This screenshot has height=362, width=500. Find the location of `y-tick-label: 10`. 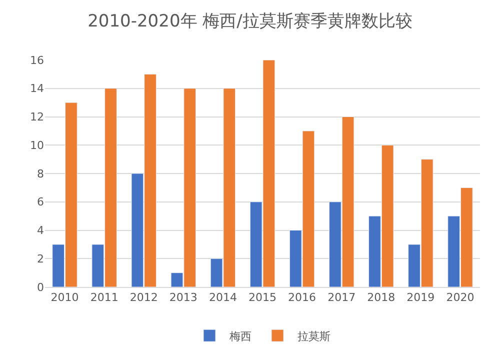

y-tick-label: 10 is located at coordinates (37, 145).